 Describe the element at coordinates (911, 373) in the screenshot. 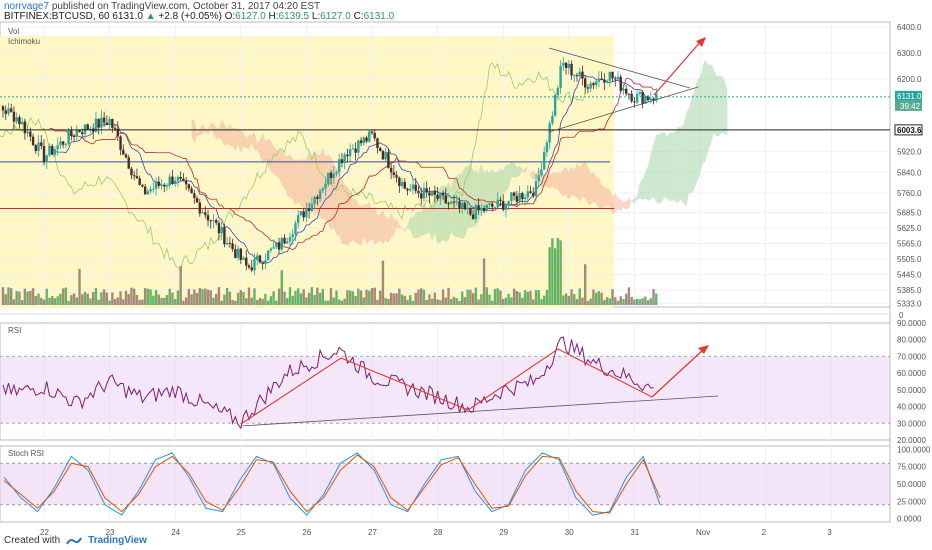

I see `rsi-tick-label: 60.0000` at that location.